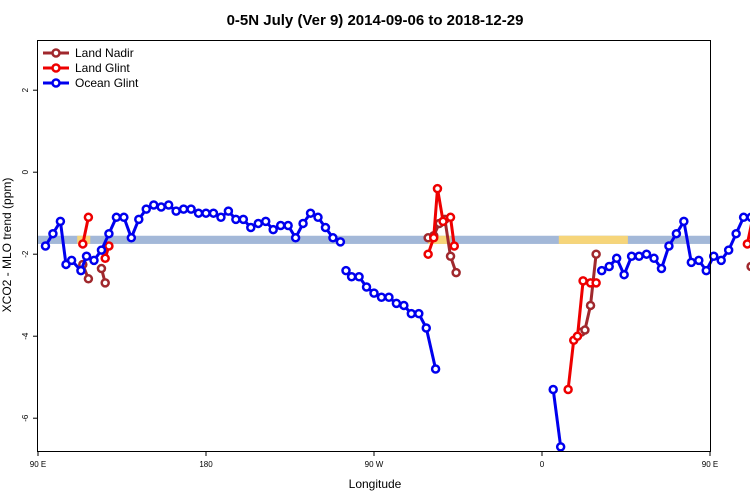  What do you see at coordinates (25, 89) in the screenshot?
I see `y-tick-label: 2` at bounding box center [25, 89].